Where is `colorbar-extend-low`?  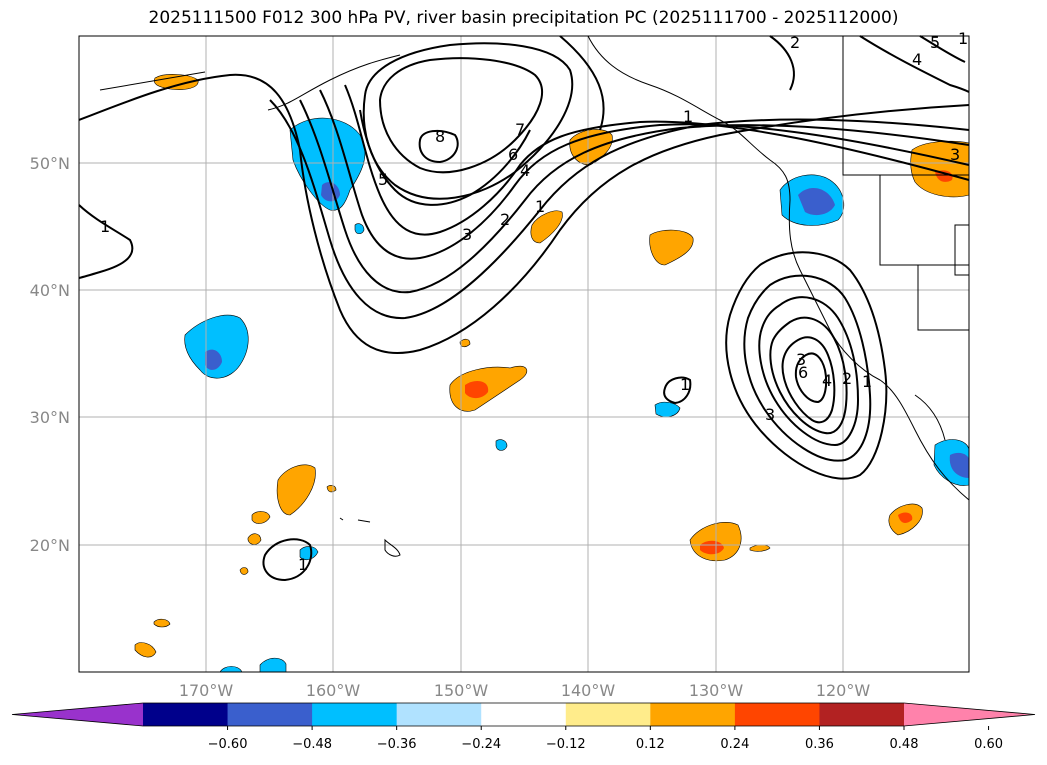 colorbar-extend-low is located at coordinates (77, 714).